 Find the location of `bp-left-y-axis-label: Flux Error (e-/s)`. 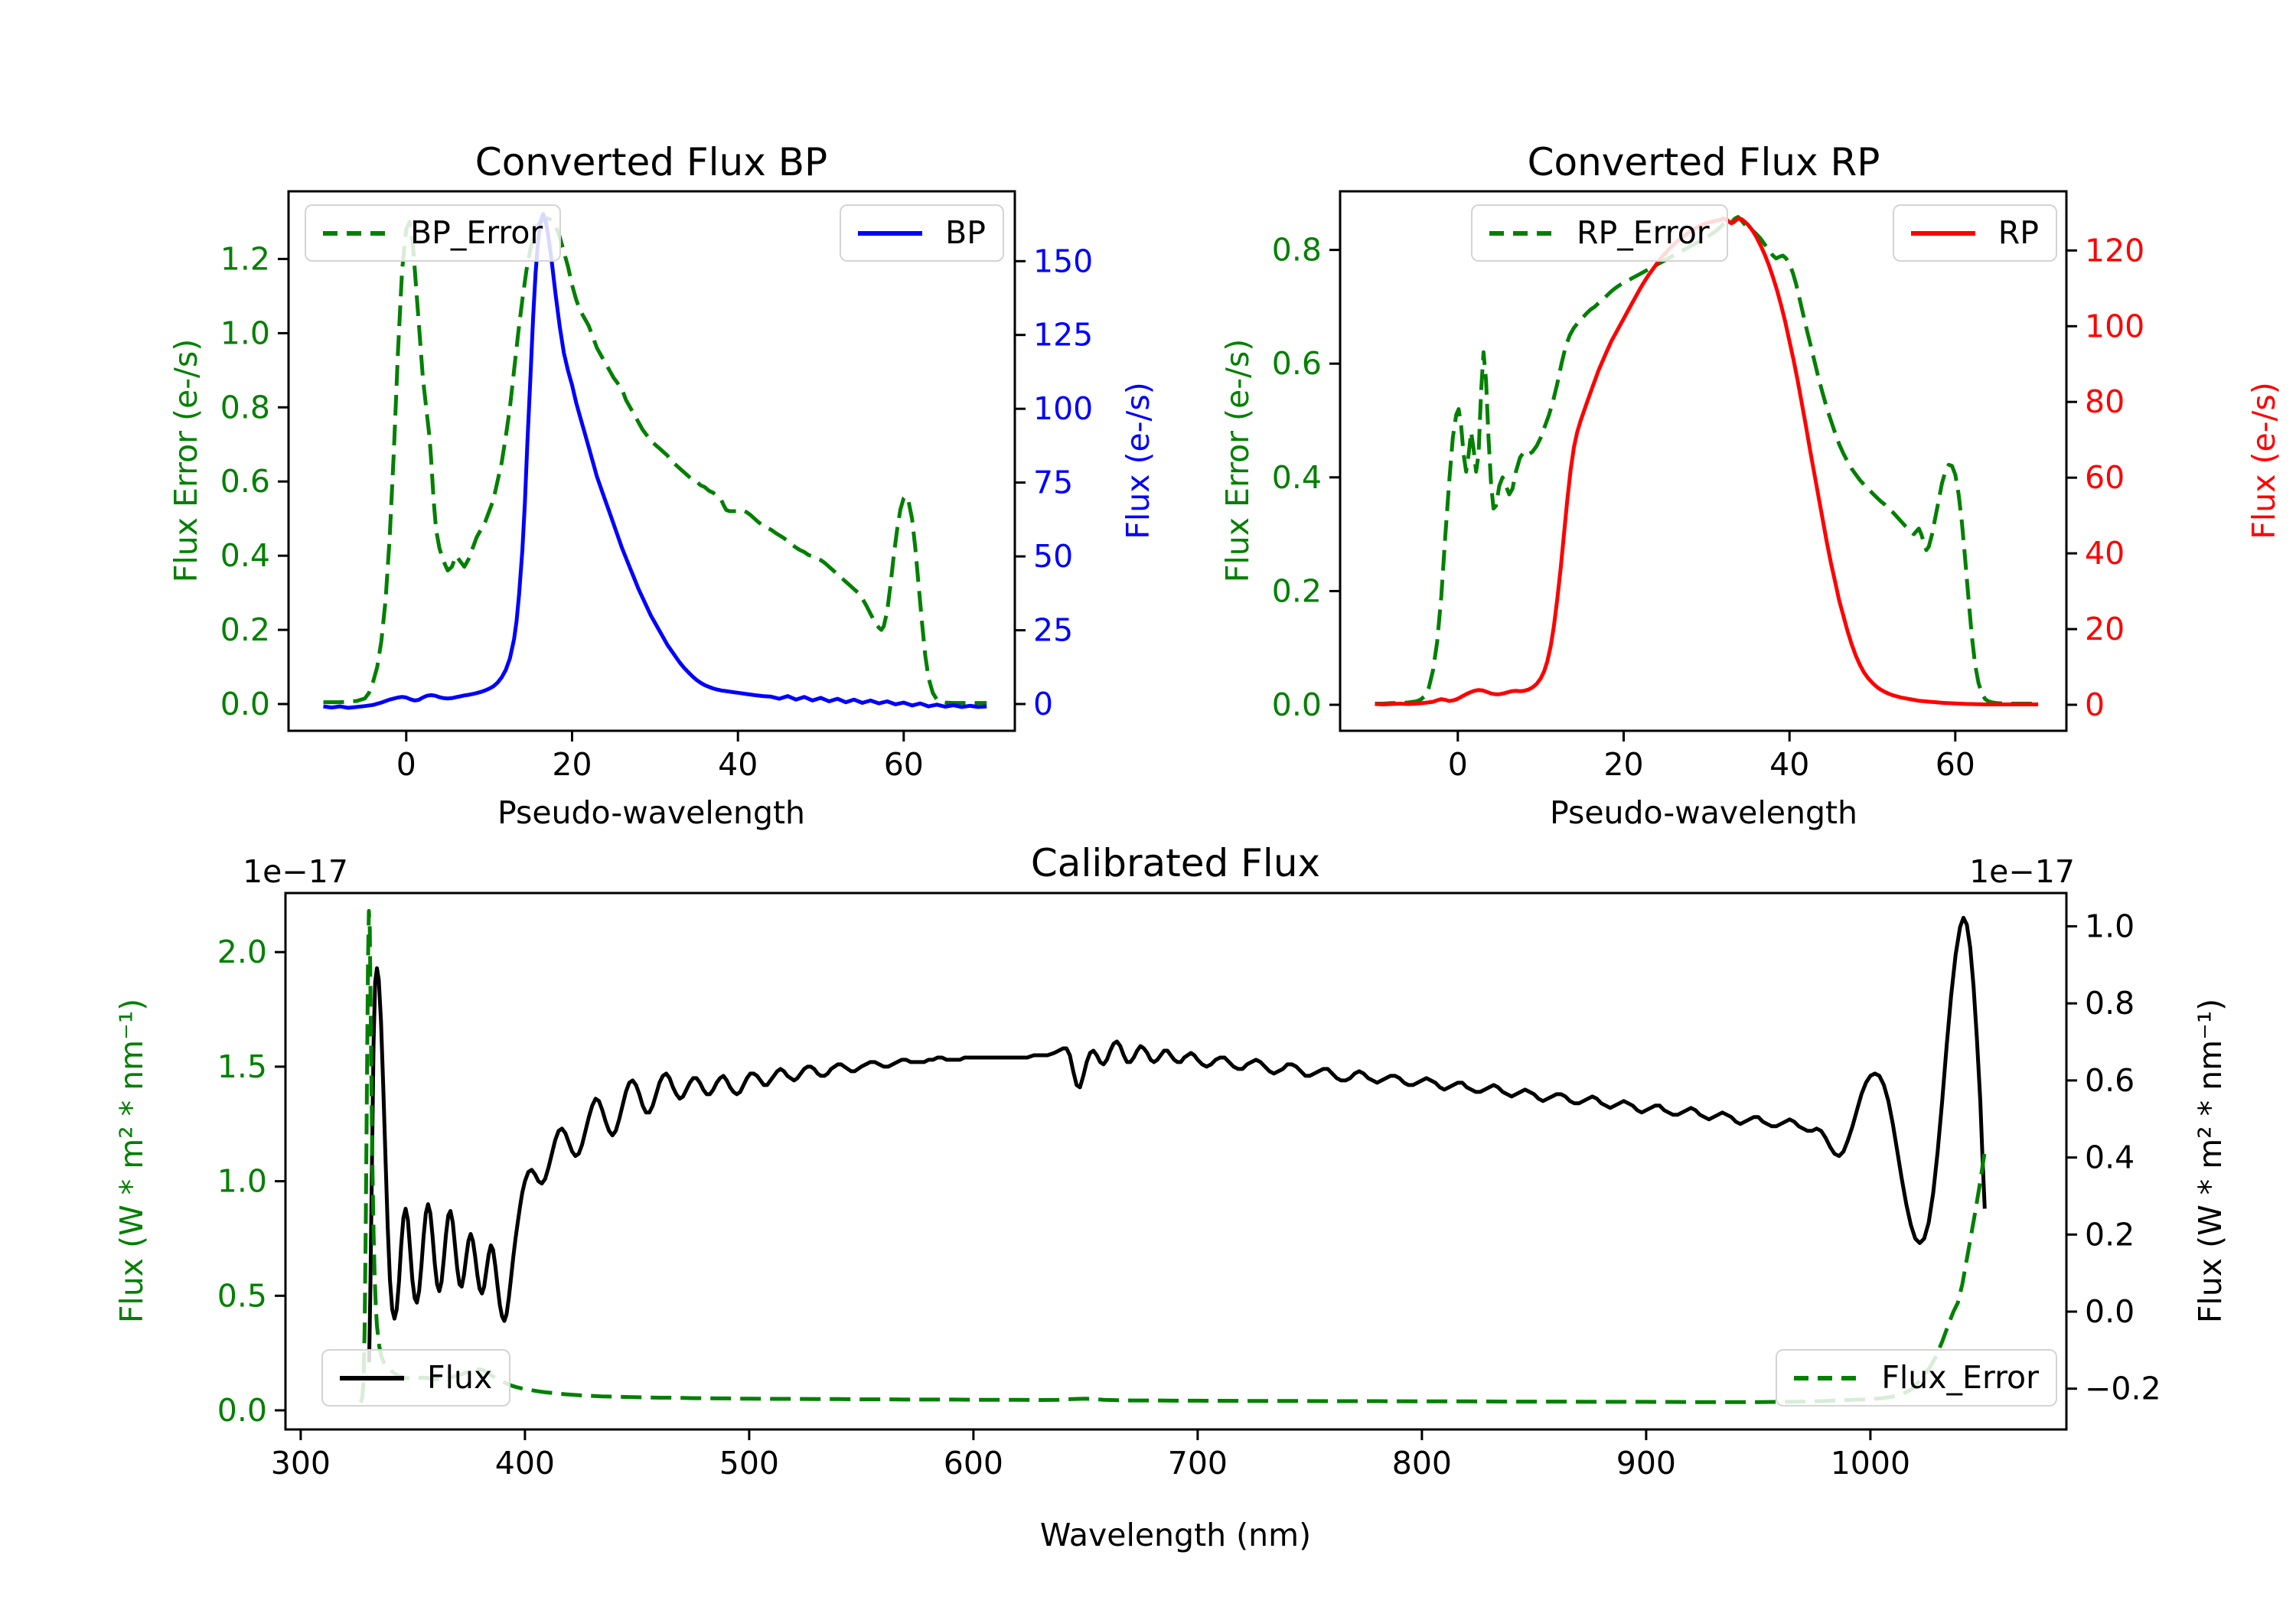

bp-left-y-axis-label: Flux Error (e-/s) is located at coordinates (186, 460).